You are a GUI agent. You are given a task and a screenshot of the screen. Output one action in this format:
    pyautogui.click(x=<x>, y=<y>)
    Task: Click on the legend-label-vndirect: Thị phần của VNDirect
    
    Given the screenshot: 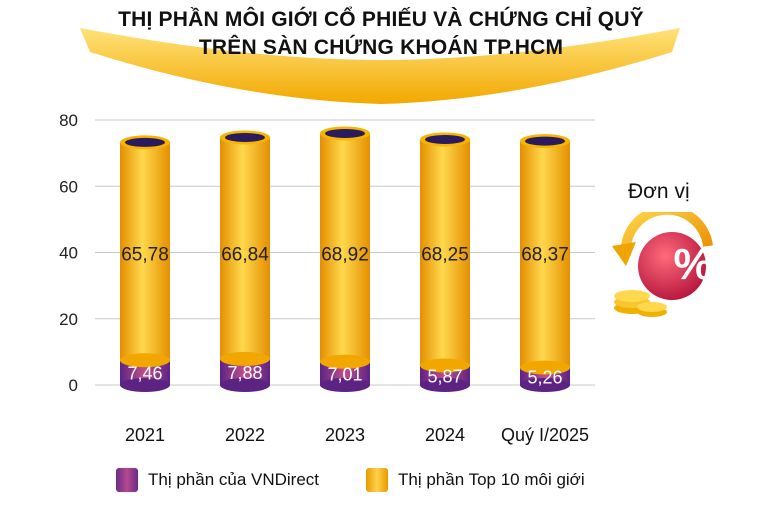 What is the action you would take?
    pyautogui.click(x=234, y=479)
    